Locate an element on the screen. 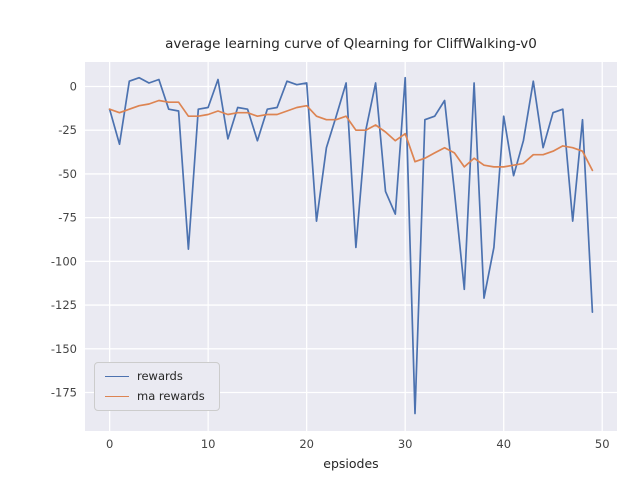 This screenshot has height=480, width=640. x-axis-label: epsiodes is located at coordinates (351, 463).